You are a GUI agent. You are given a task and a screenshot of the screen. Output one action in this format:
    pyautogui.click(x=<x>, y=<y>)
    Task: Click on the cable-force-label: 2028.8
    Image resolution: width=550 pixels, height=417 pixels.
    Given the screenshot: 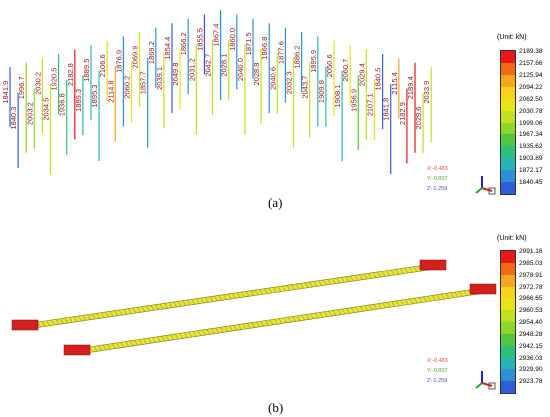 What is the action you would take?
    pyautogui.click(x=256, y=74)
    